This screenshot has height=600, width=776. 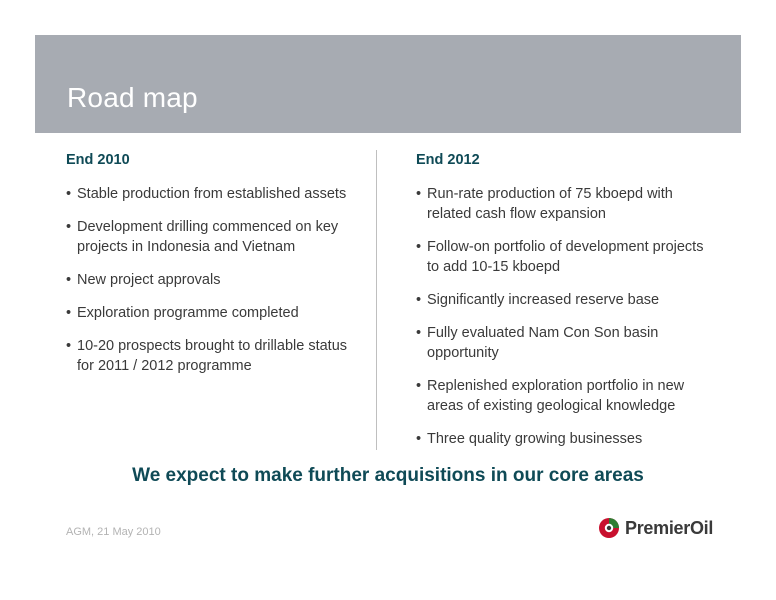 I want to click on list-item: Significantly increased reserve base, so click(x=566, y=300).